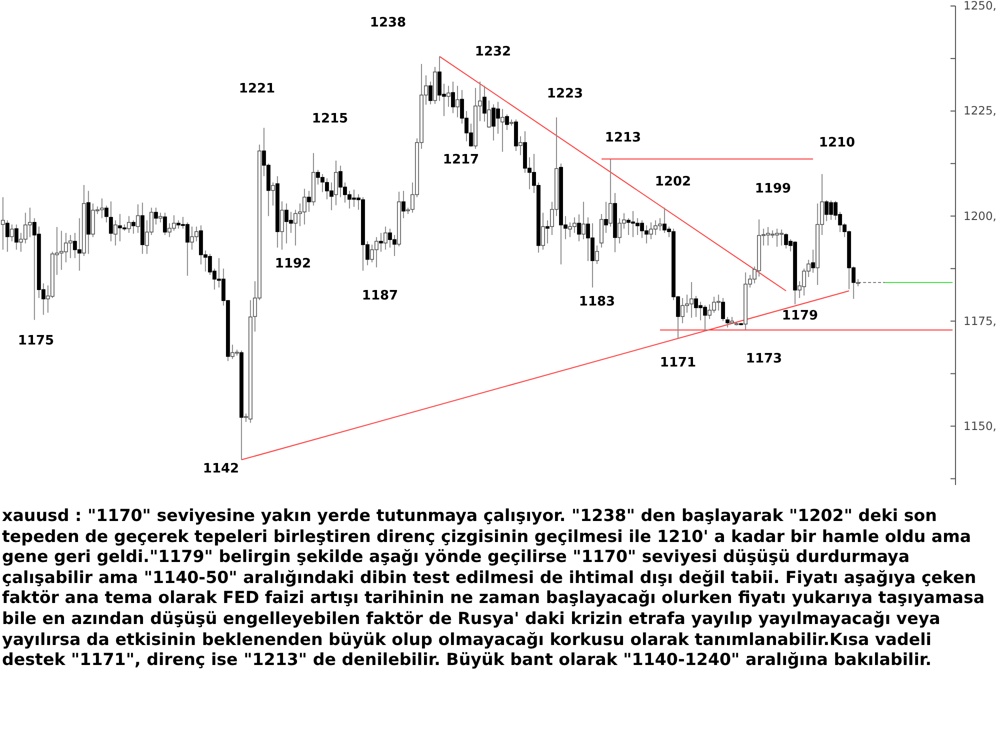 Image resolution: width=1000 pixels, height=753 pixels. What do you see at coordinates (221, 469) in the screenshot?
I see `annotation: 1142` at bounding box center [221, 469].